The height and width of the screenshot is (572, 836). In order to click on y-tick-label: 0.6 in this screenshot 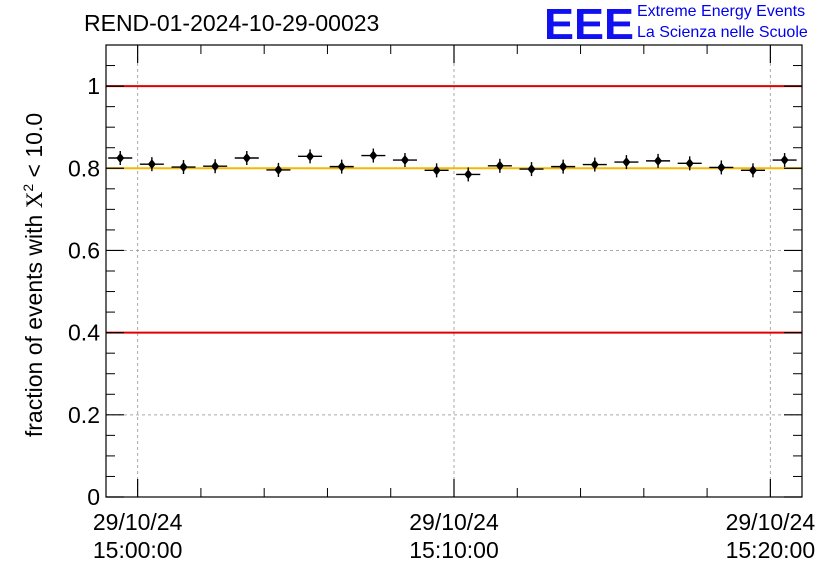, I will do `click(84, 250)`.